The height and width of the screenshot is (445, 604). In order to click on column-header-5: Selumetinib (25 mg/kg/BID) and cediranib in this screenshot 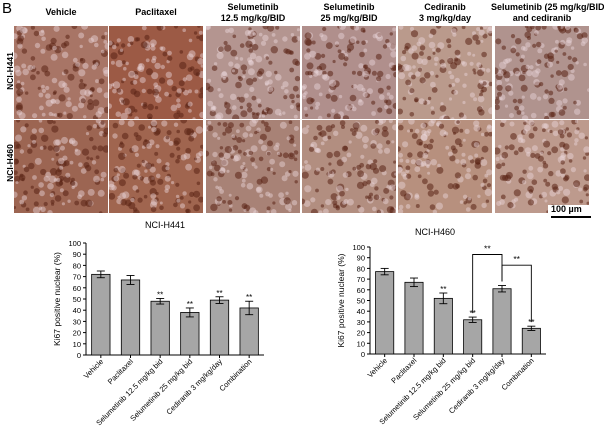, I will do `click(547, 13)`.